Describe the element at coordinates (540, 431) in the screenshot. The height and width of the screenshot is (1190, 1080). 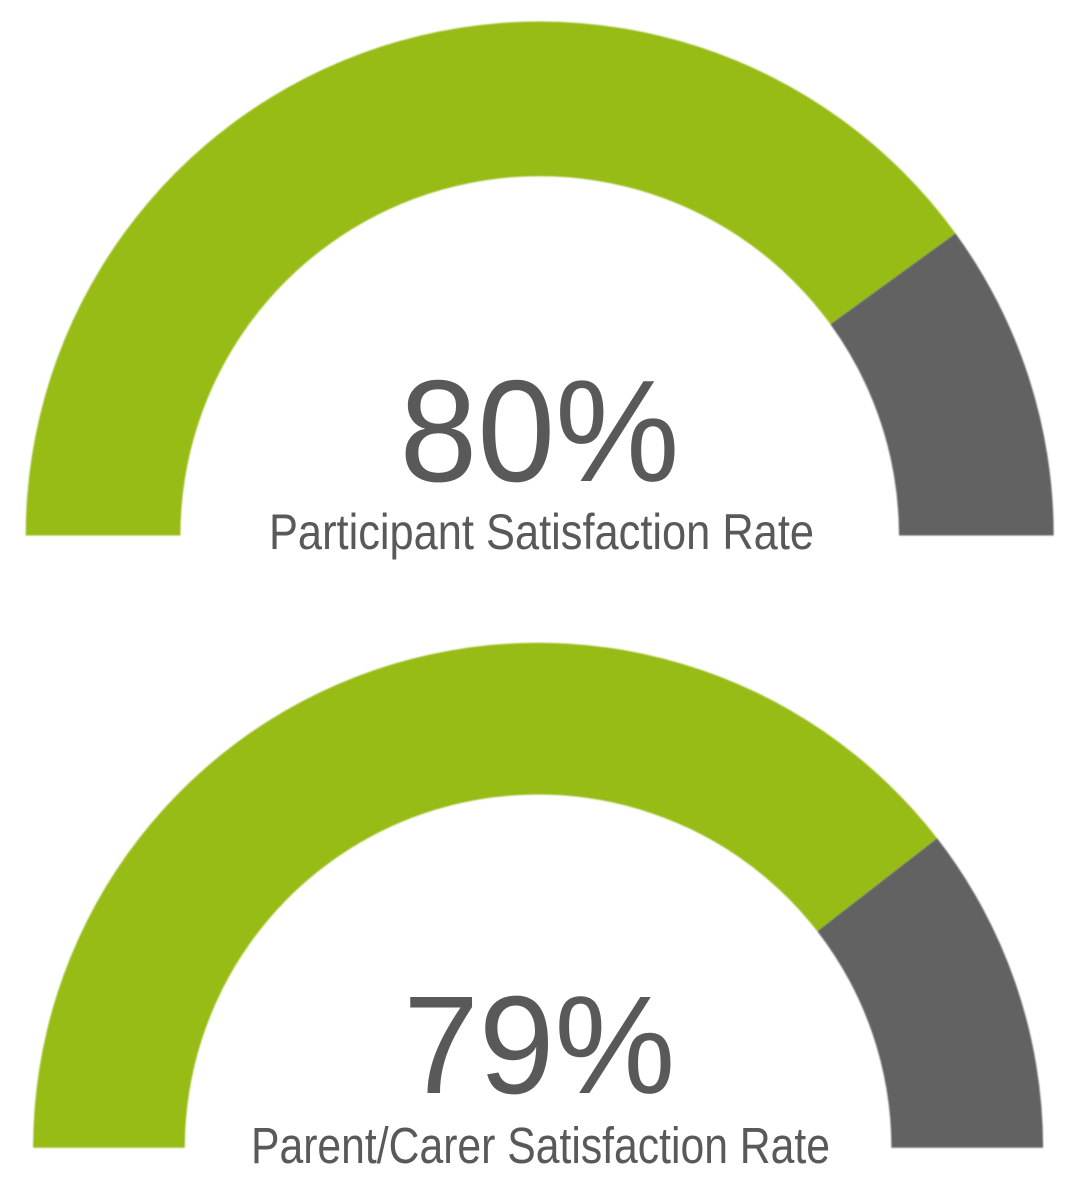
I see `svg-text: 80%` at that location.